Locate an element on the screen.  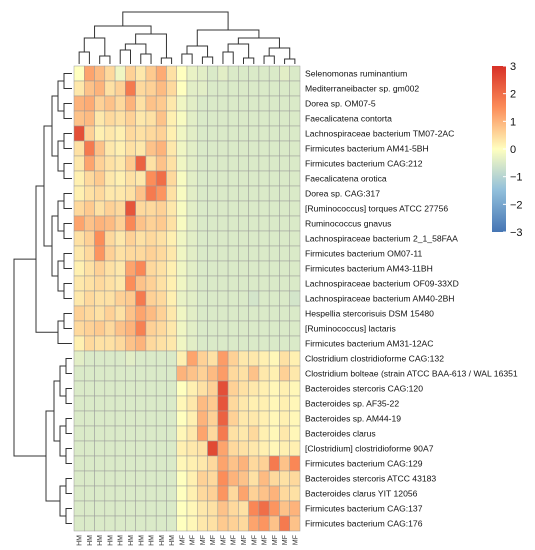
row-label: Dorea sp. CAG:317 is located at coordinates (342, 194).